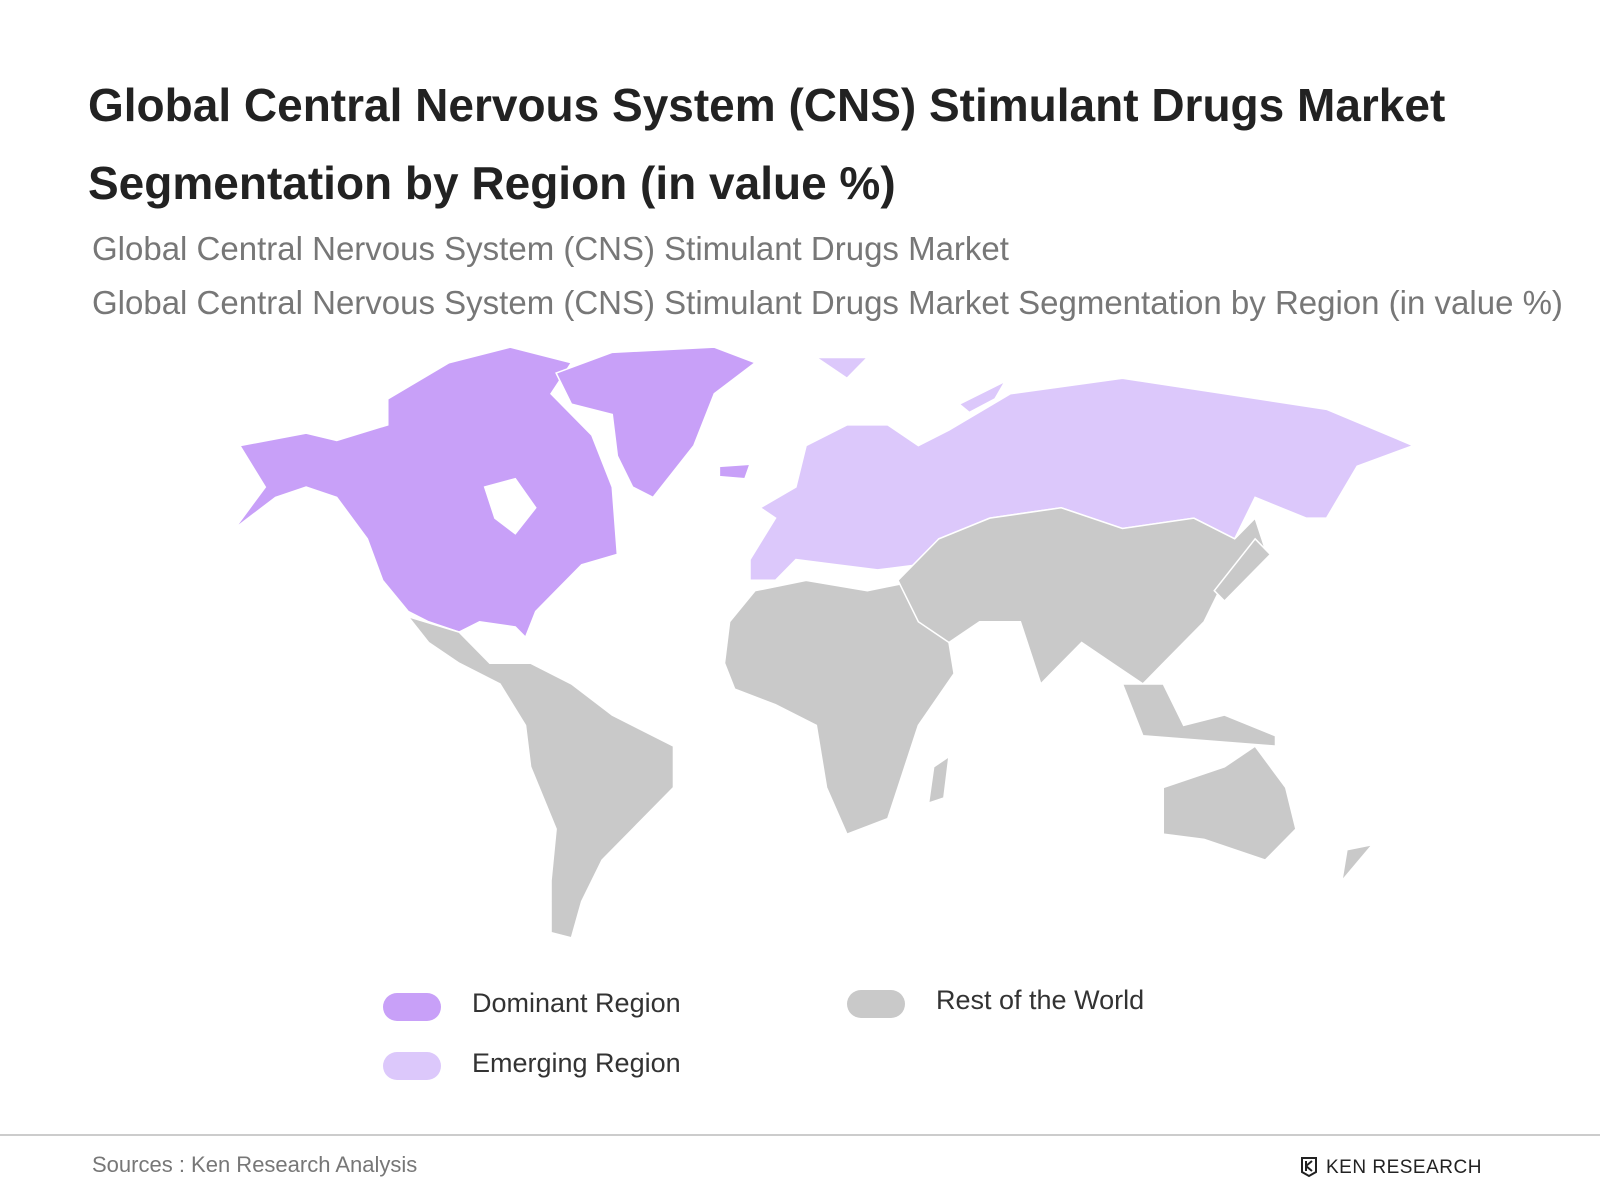  I want to click on brand: KEN RESEARCH, so click(1404, 1167).